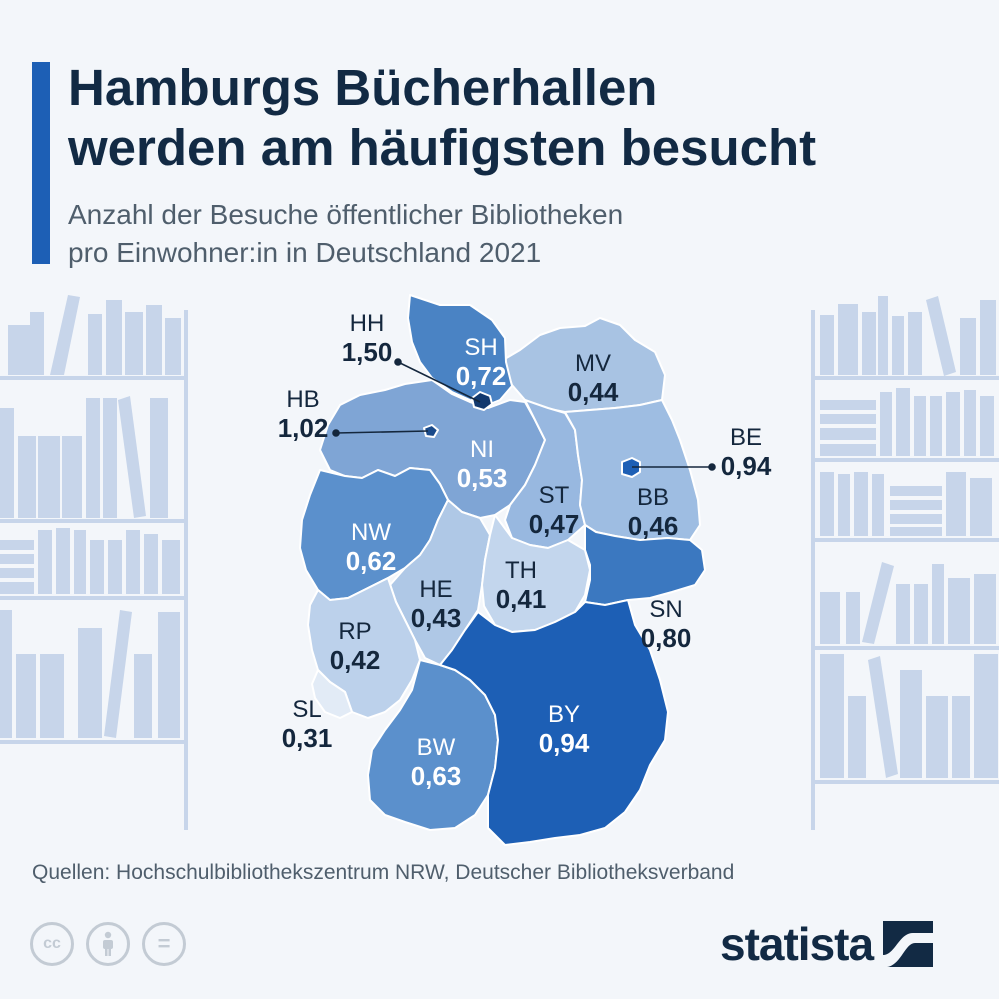 This screenshot has width=999, height=999. What do you see at coordinates (431, 431) in the screenshot?
I see `region-hb` at bounding box center [431, 431].